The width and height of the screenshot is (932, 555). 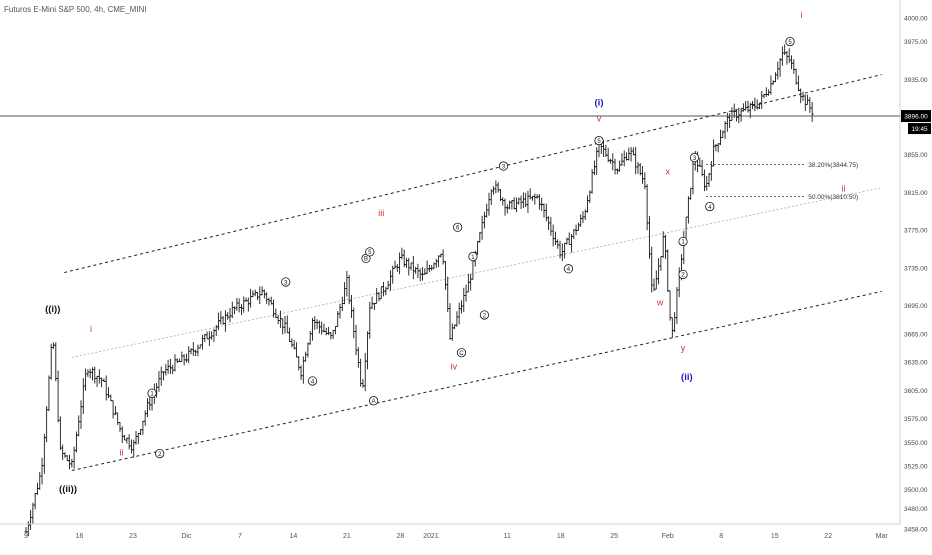 I want to click on chart-title: Futuros E-Mini S&P 500, 4h, CME_MINI, so click(x=75, y=9).